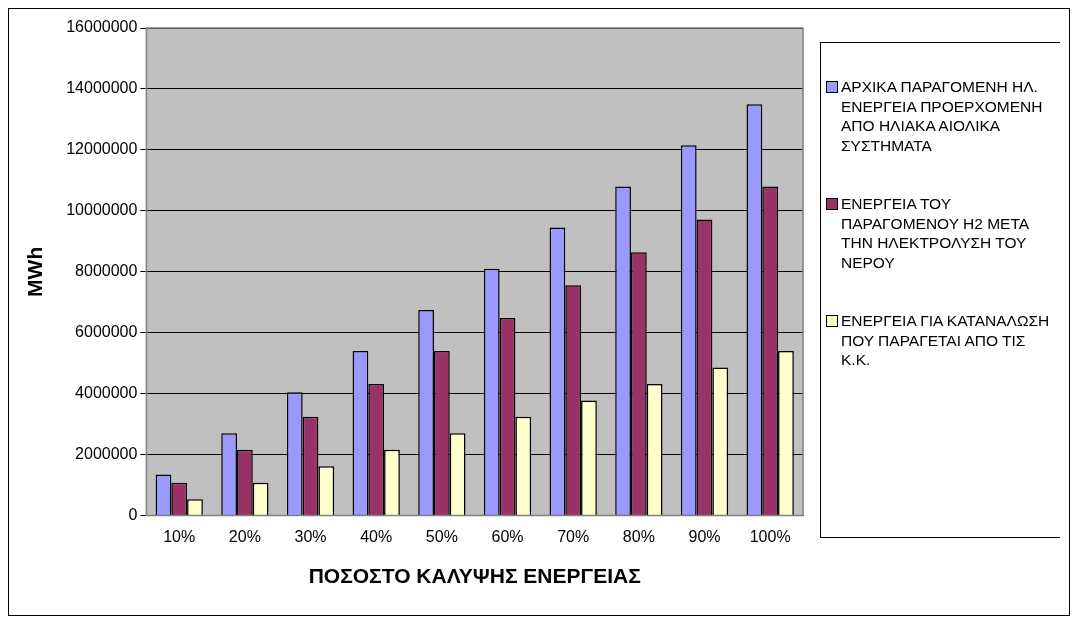 The image size is (1078, 624). I want to click on x-tick-label: 20%, so click(244, 536).